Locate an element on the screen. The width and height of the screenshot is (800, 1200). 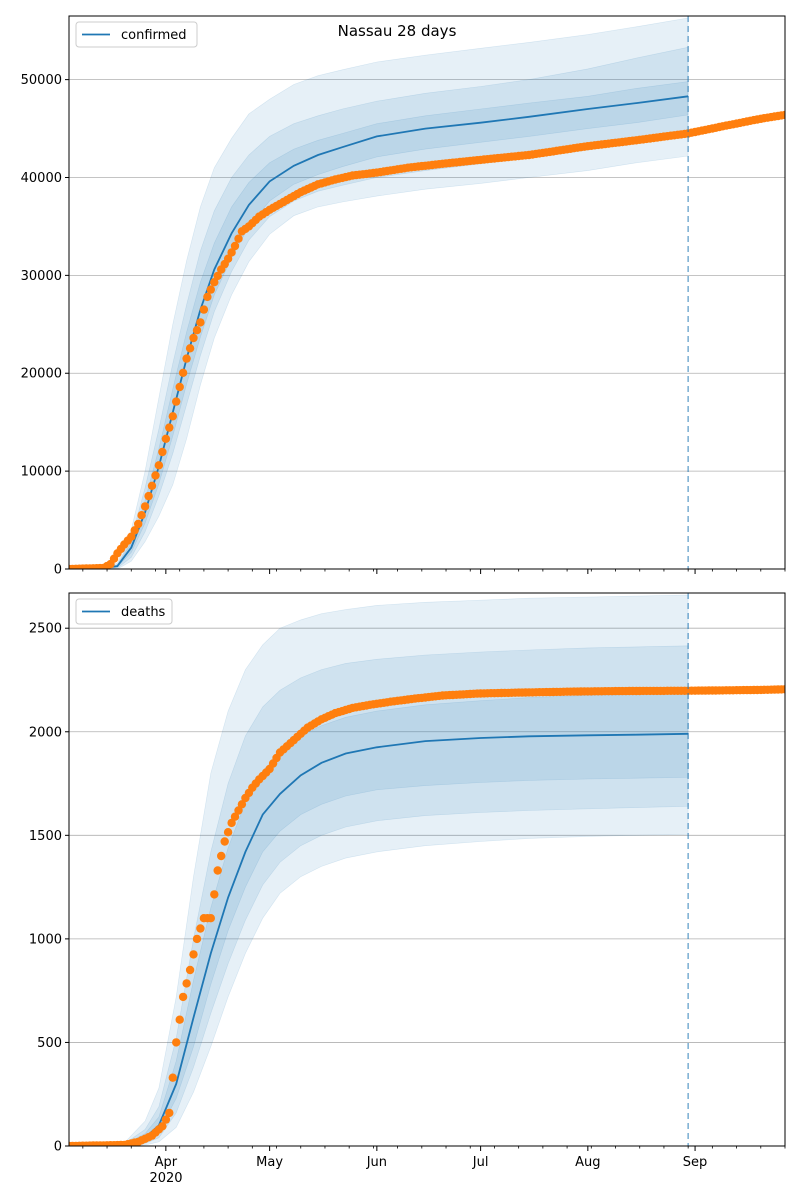
x-tick-label: May is located at coordinates (269, 1162).